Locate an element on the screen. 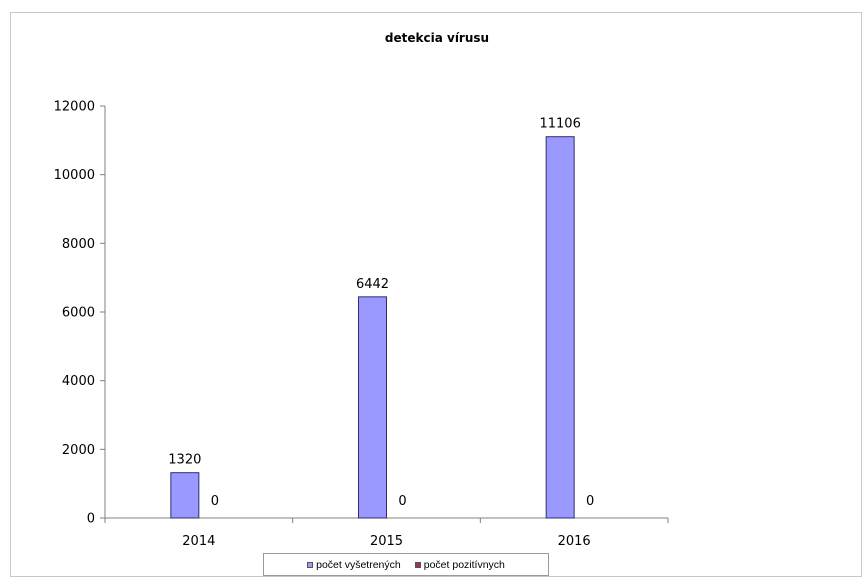 The width and height of the screenshot is (865, 578). data-label-2015-series-2: 0 is located at coordinates (402, 501).